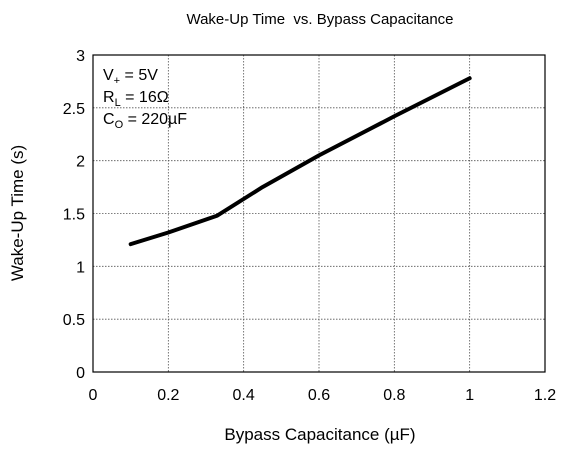 The image size is (563, 450). What do you see at coordinates (109, 97) in the screenshot?
I see `annotation-main: R` at bounding box center [109, 97].